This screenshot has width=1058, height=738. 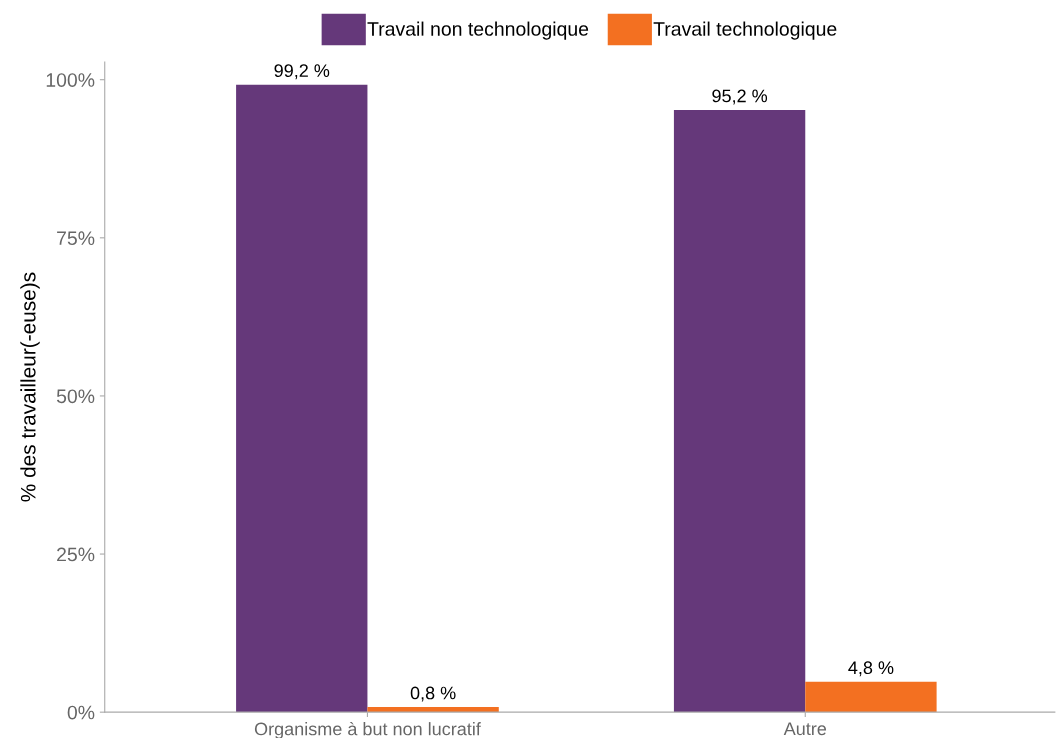 What do you see at coordinates (302, 72) in the screenshot?
I see `data-label: 99,2 %` at bounding box center [302, 72].